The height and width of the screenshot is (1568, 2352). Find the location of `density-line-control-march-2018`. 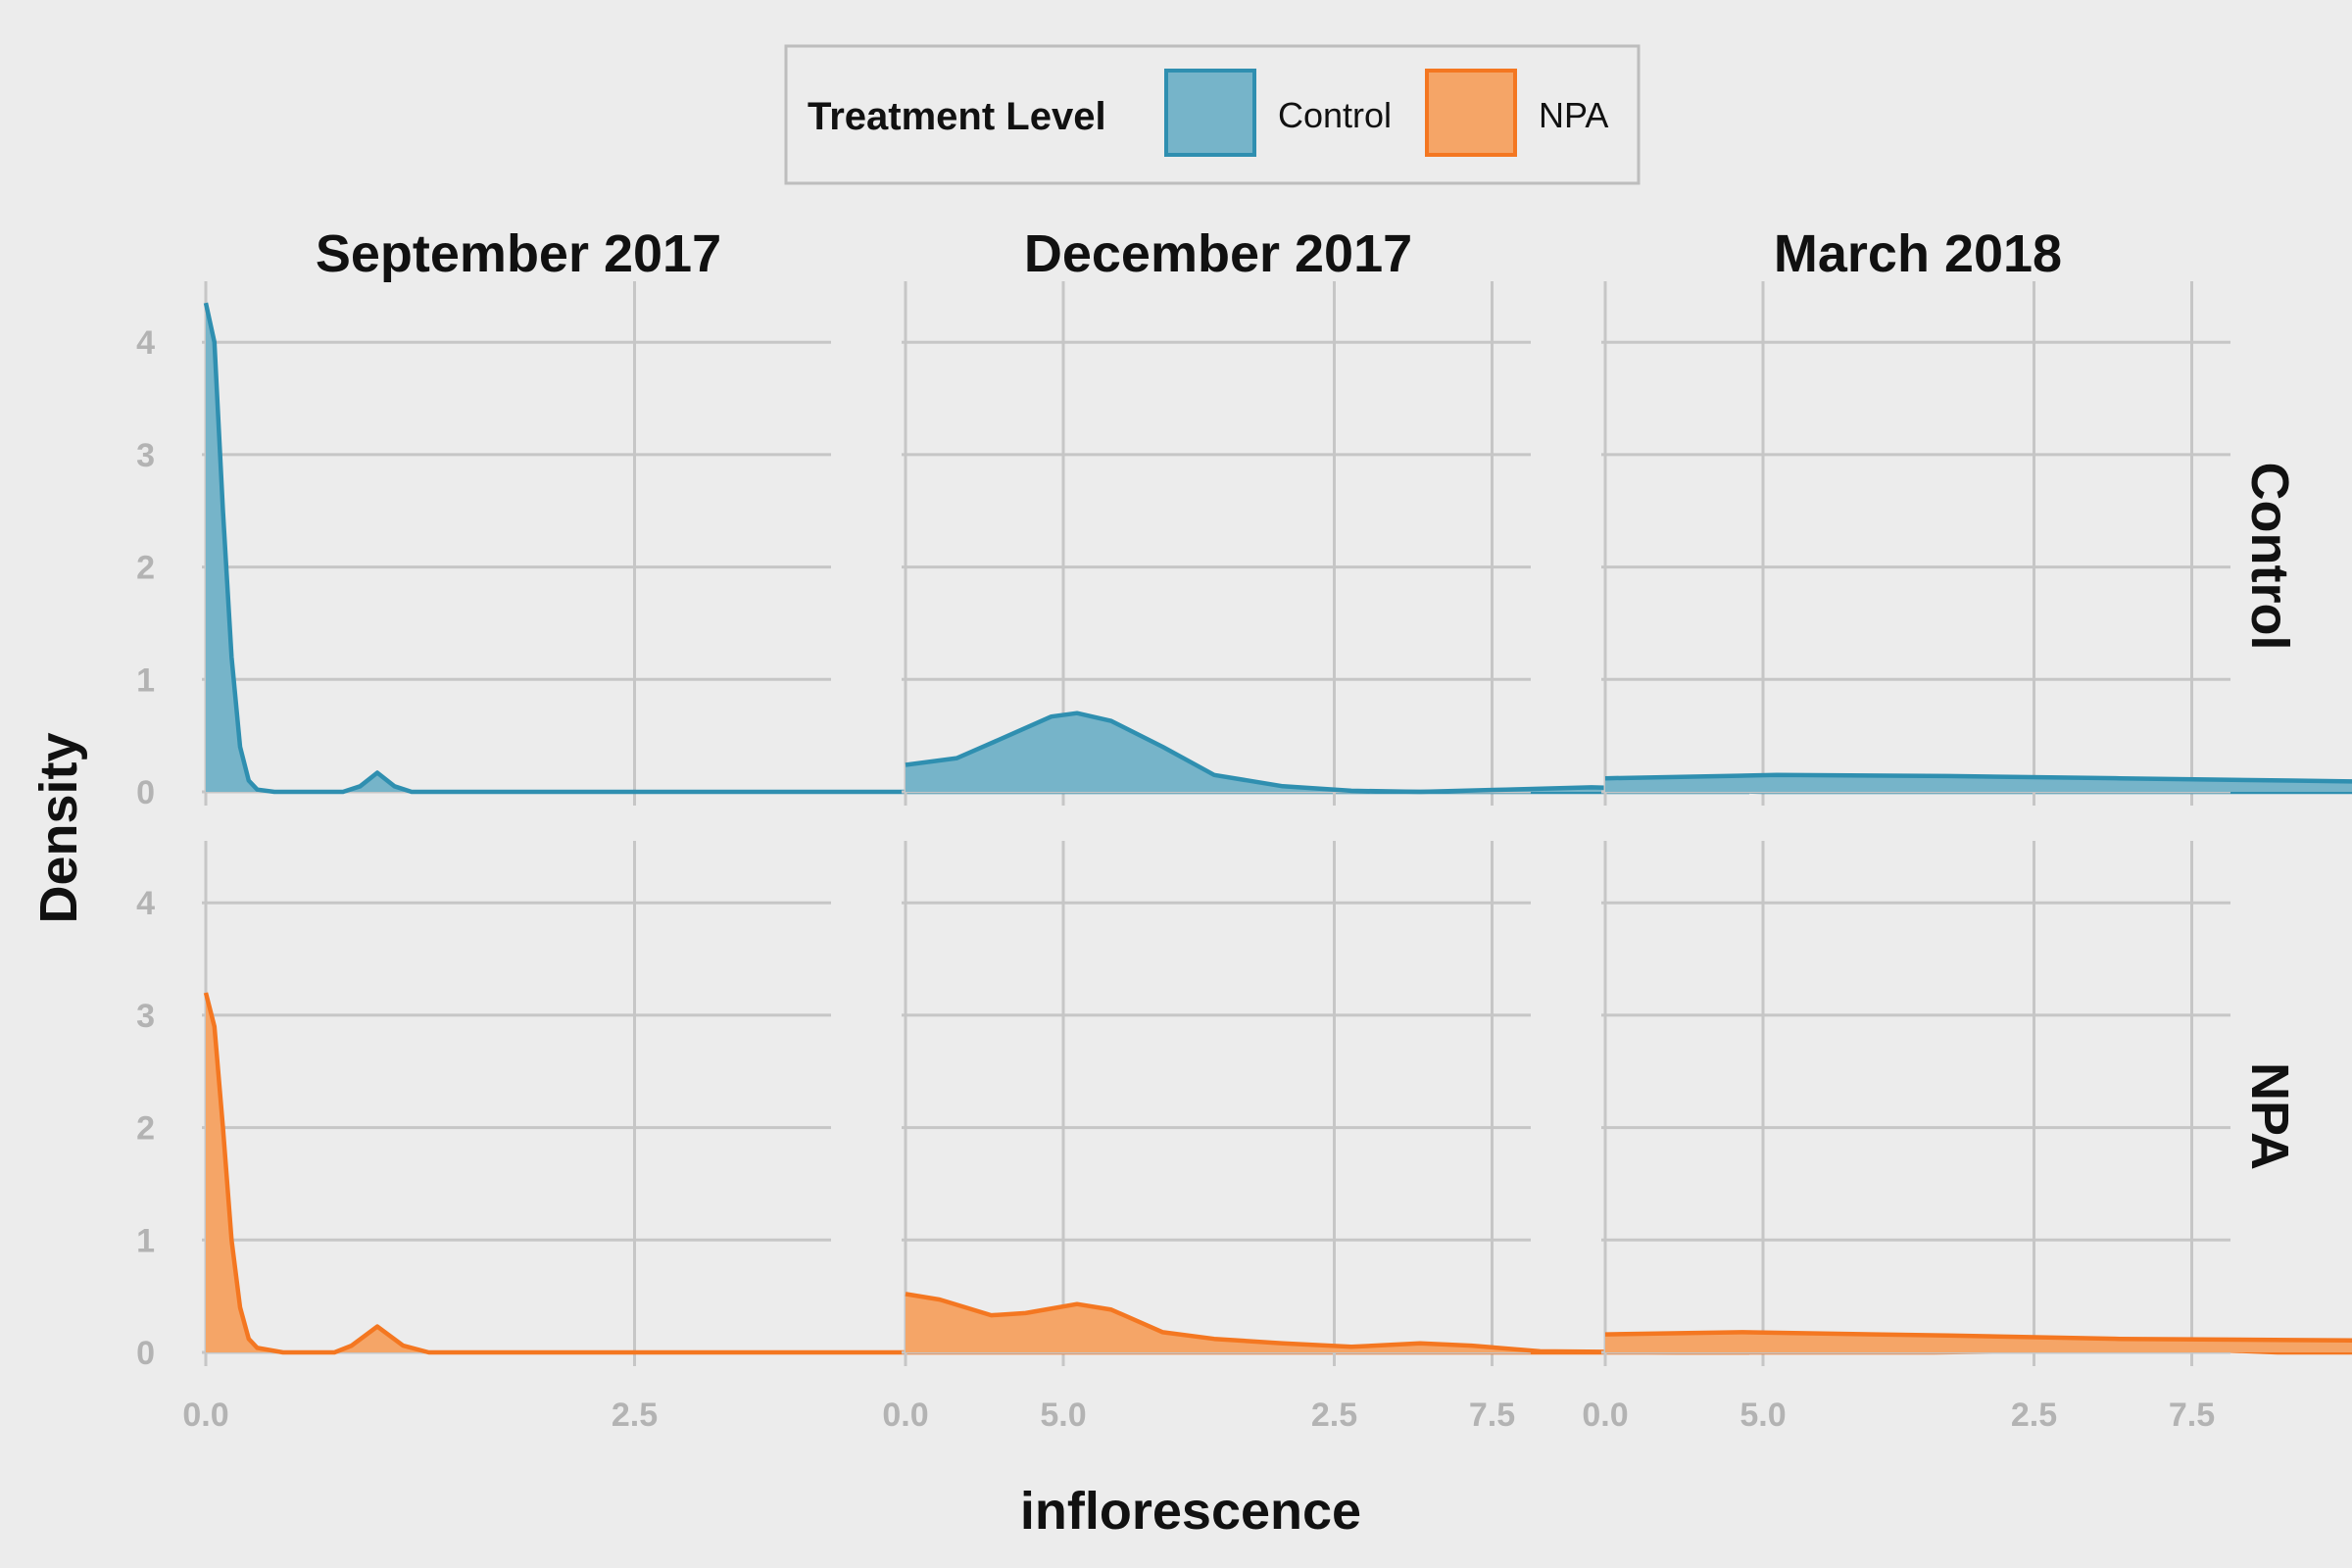

density-line-control-march-2018 is located at coordinates (1978, 778).